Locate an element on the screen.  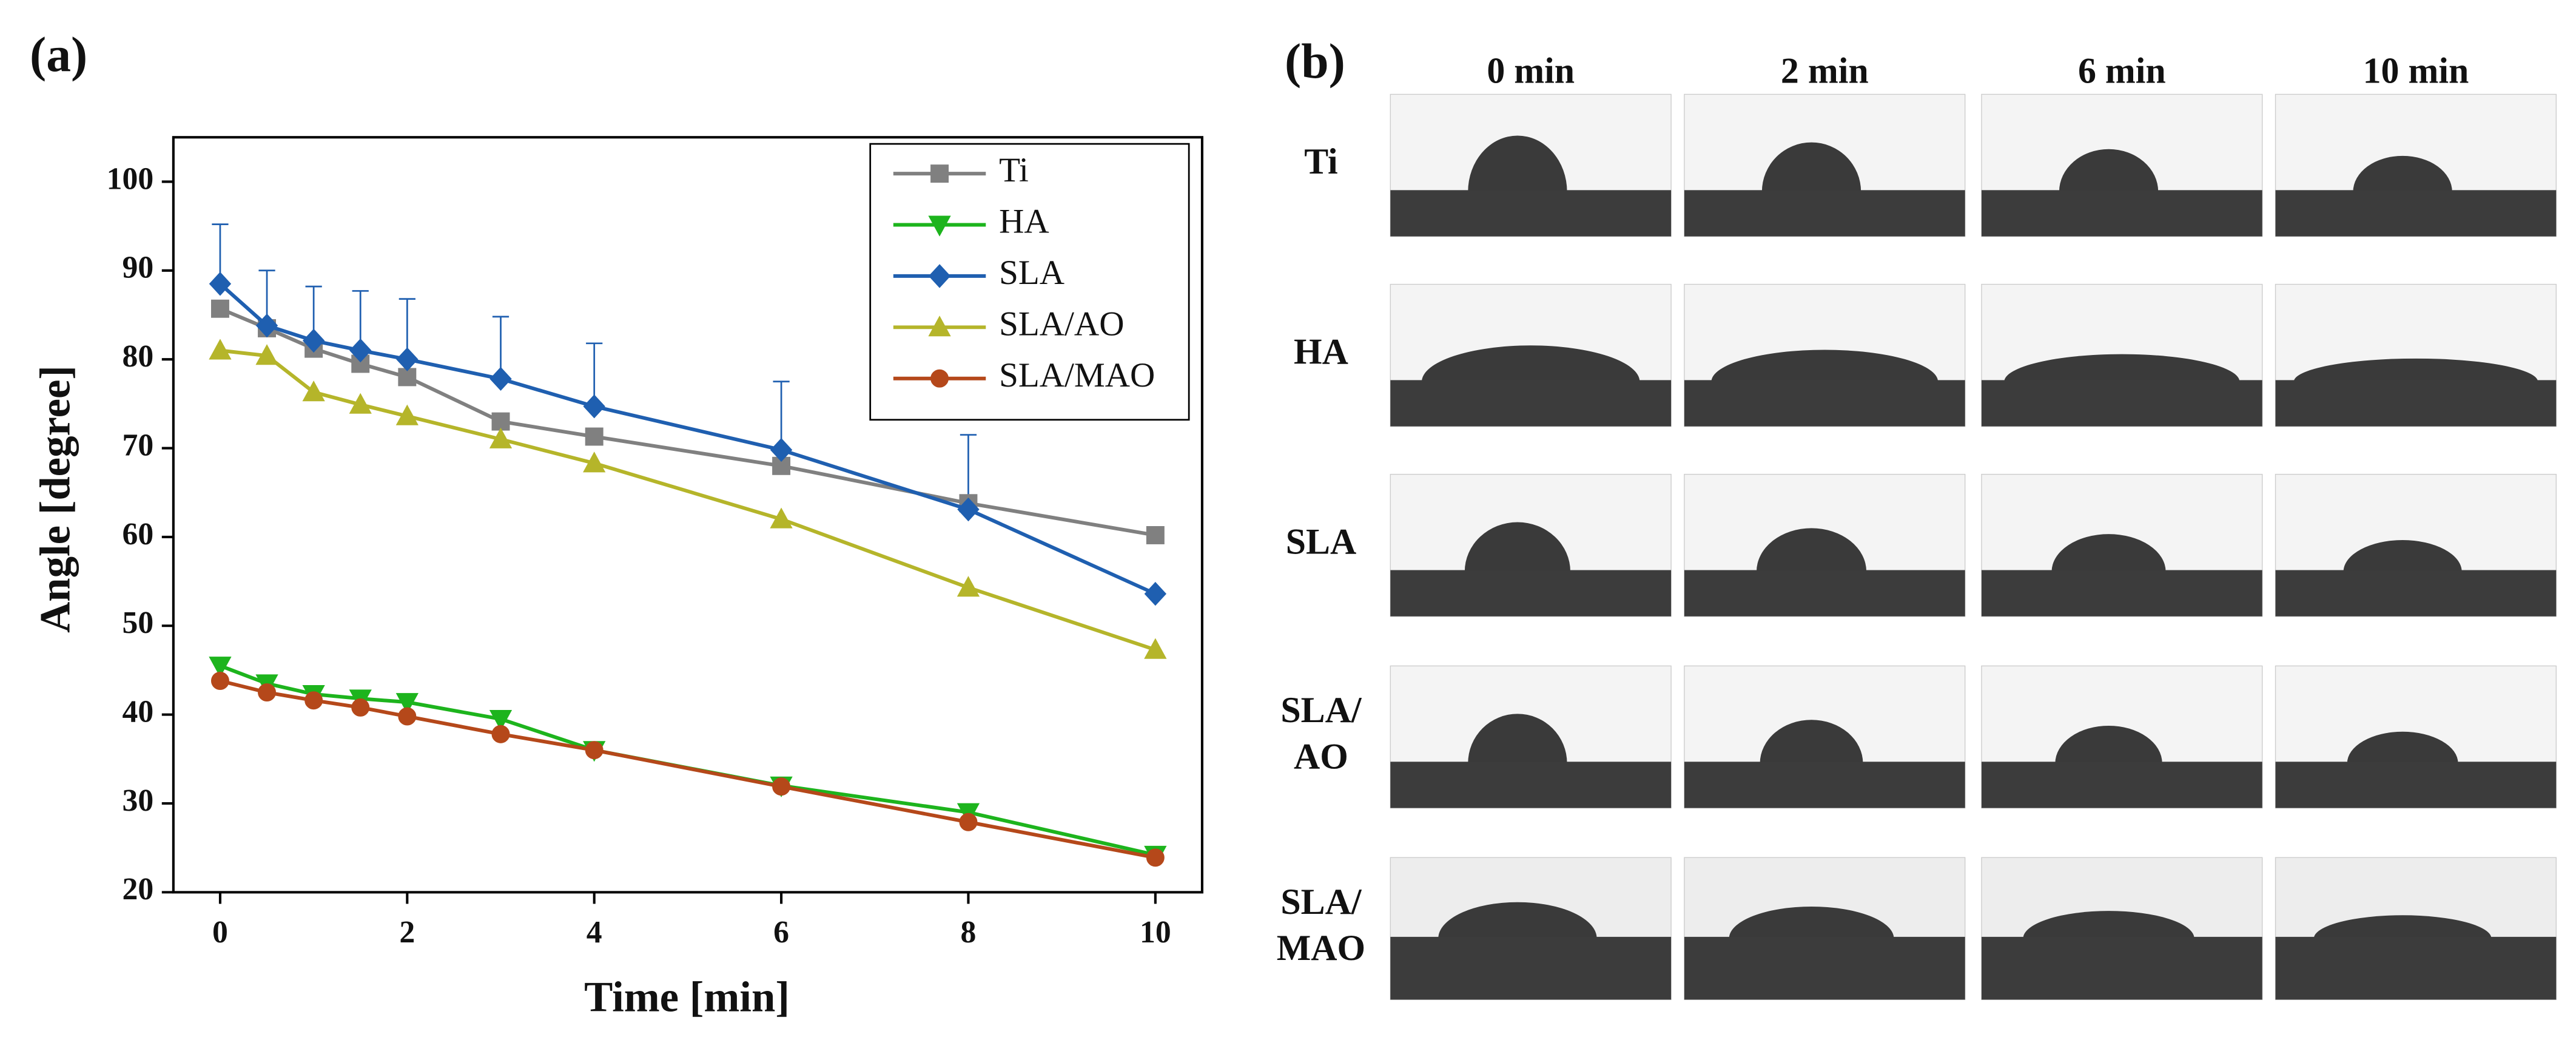
y-tick-label: 40 is located at coordinates (137, 712).